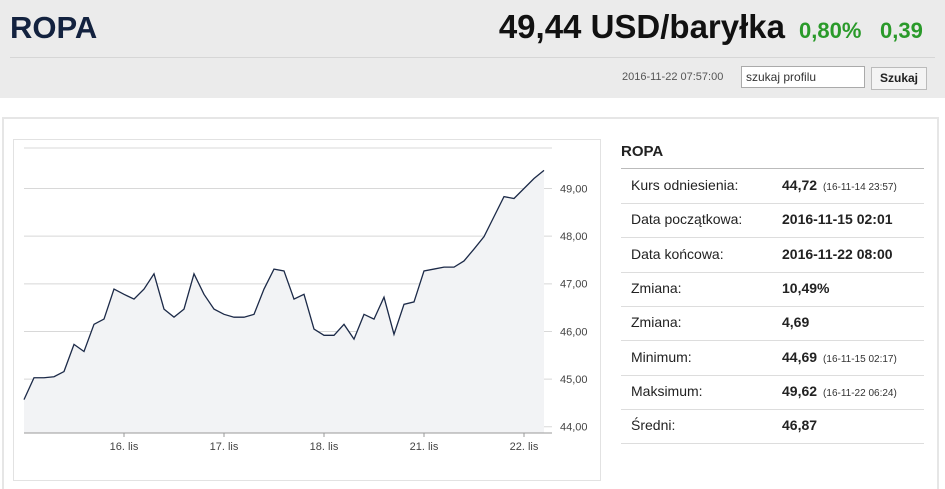  I want to click on x-tick-label: 22. lis, so click(524, 447).